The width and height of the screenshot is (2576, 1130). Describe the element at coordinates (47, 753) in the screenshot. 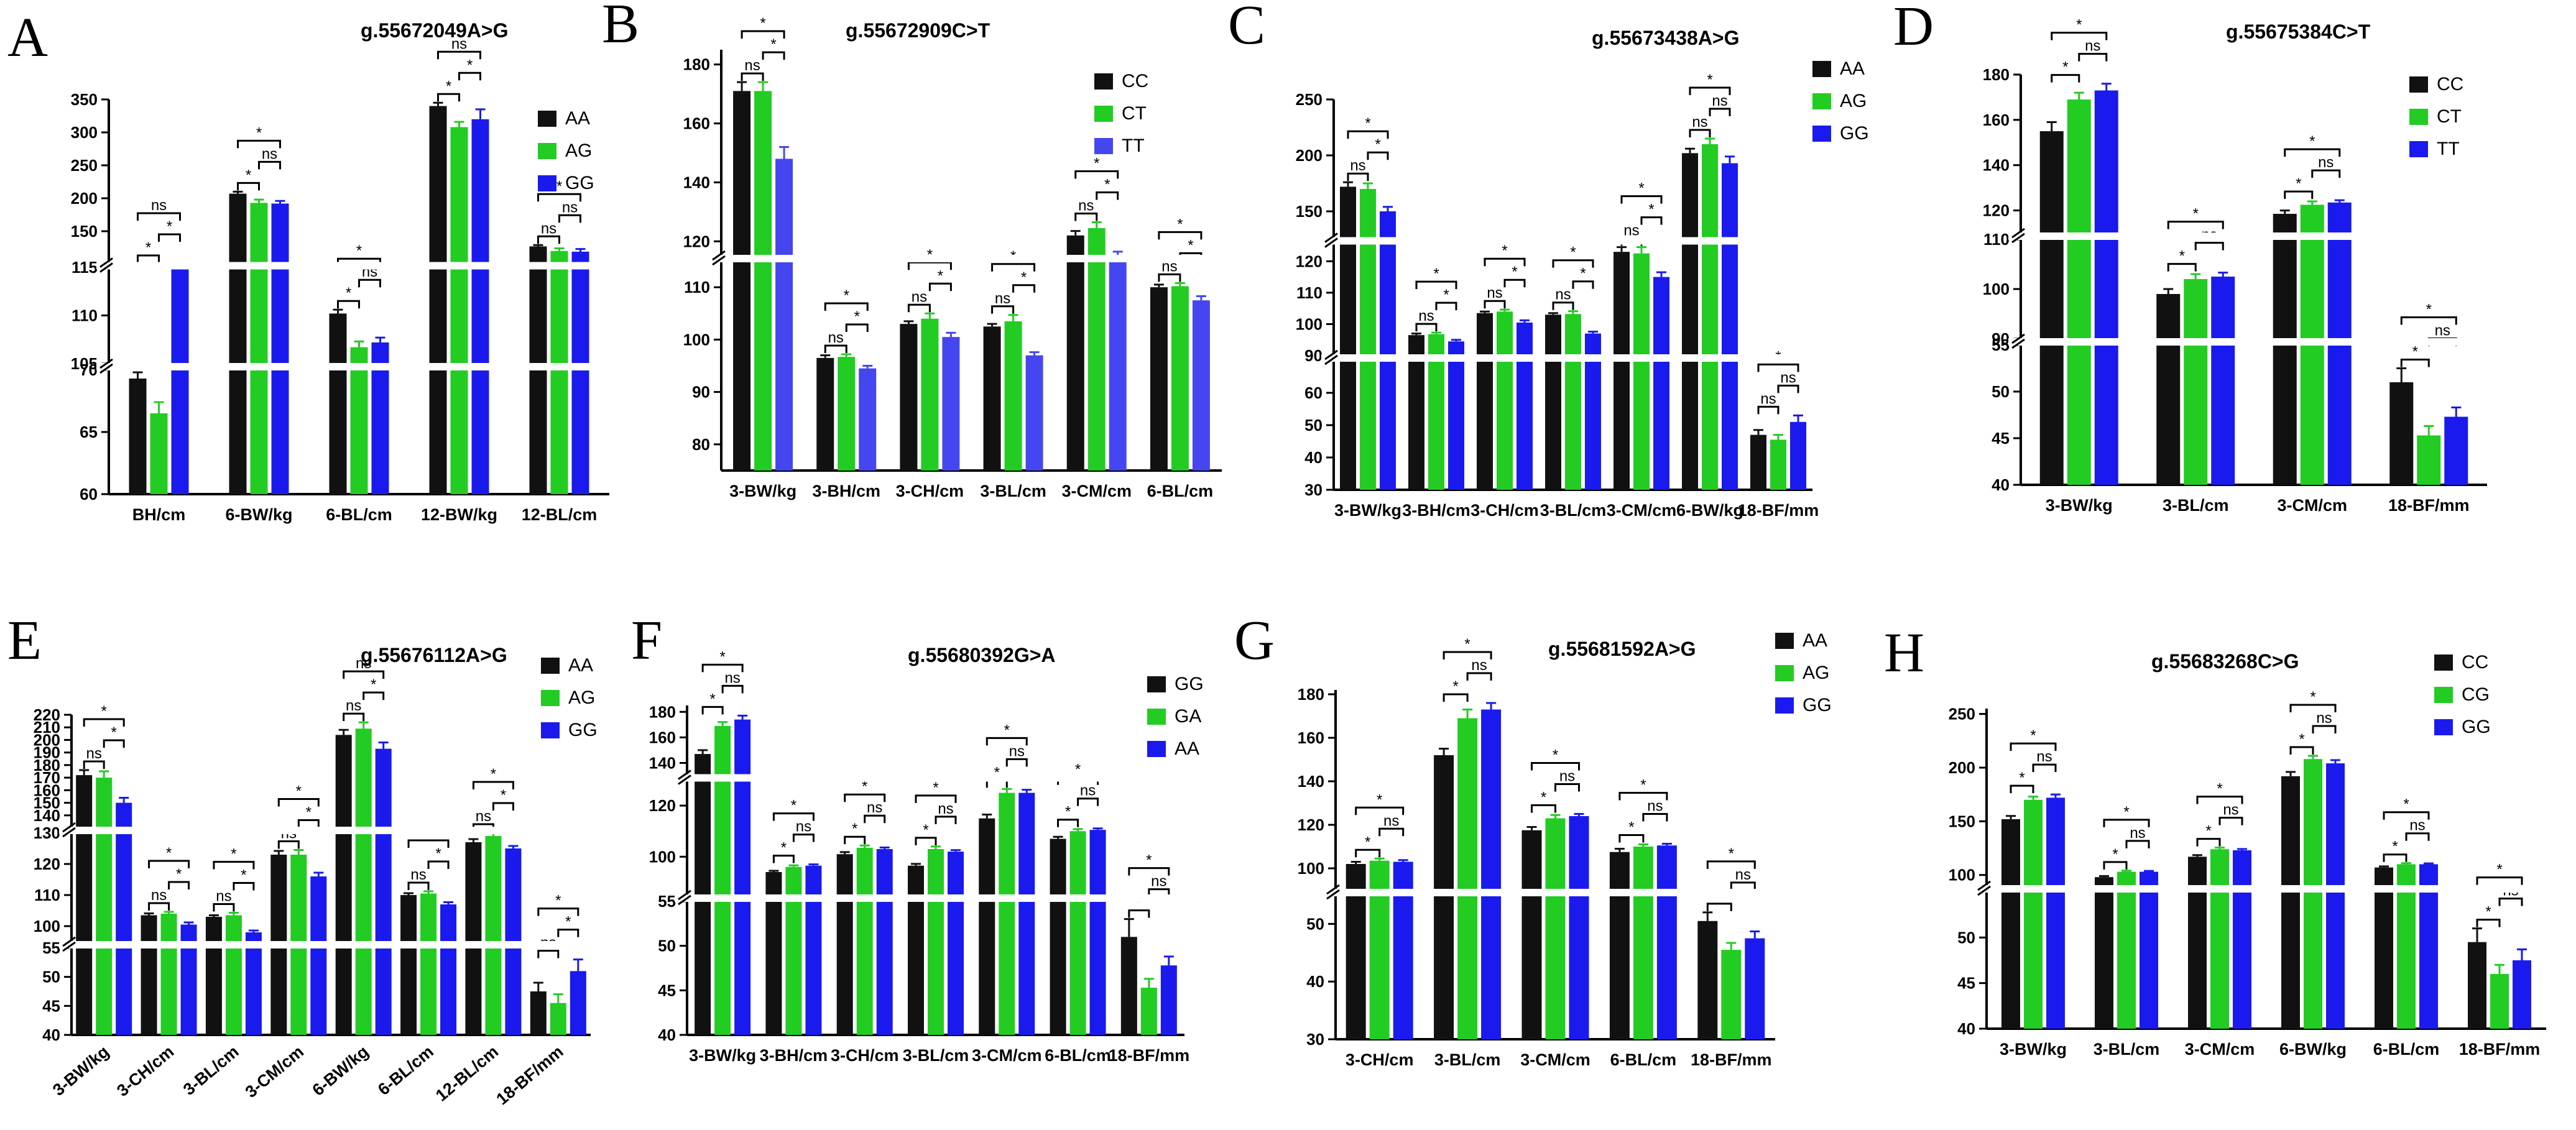

I see `y-tick-label: 190` at that location.